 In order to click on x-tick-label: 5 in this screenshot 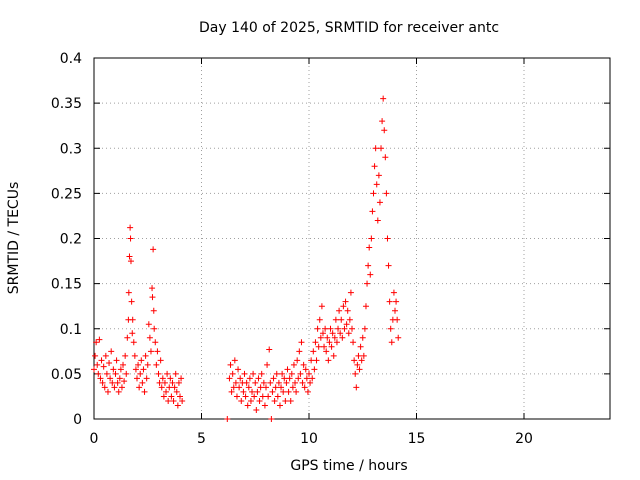, I will do `click(201, 439)`.